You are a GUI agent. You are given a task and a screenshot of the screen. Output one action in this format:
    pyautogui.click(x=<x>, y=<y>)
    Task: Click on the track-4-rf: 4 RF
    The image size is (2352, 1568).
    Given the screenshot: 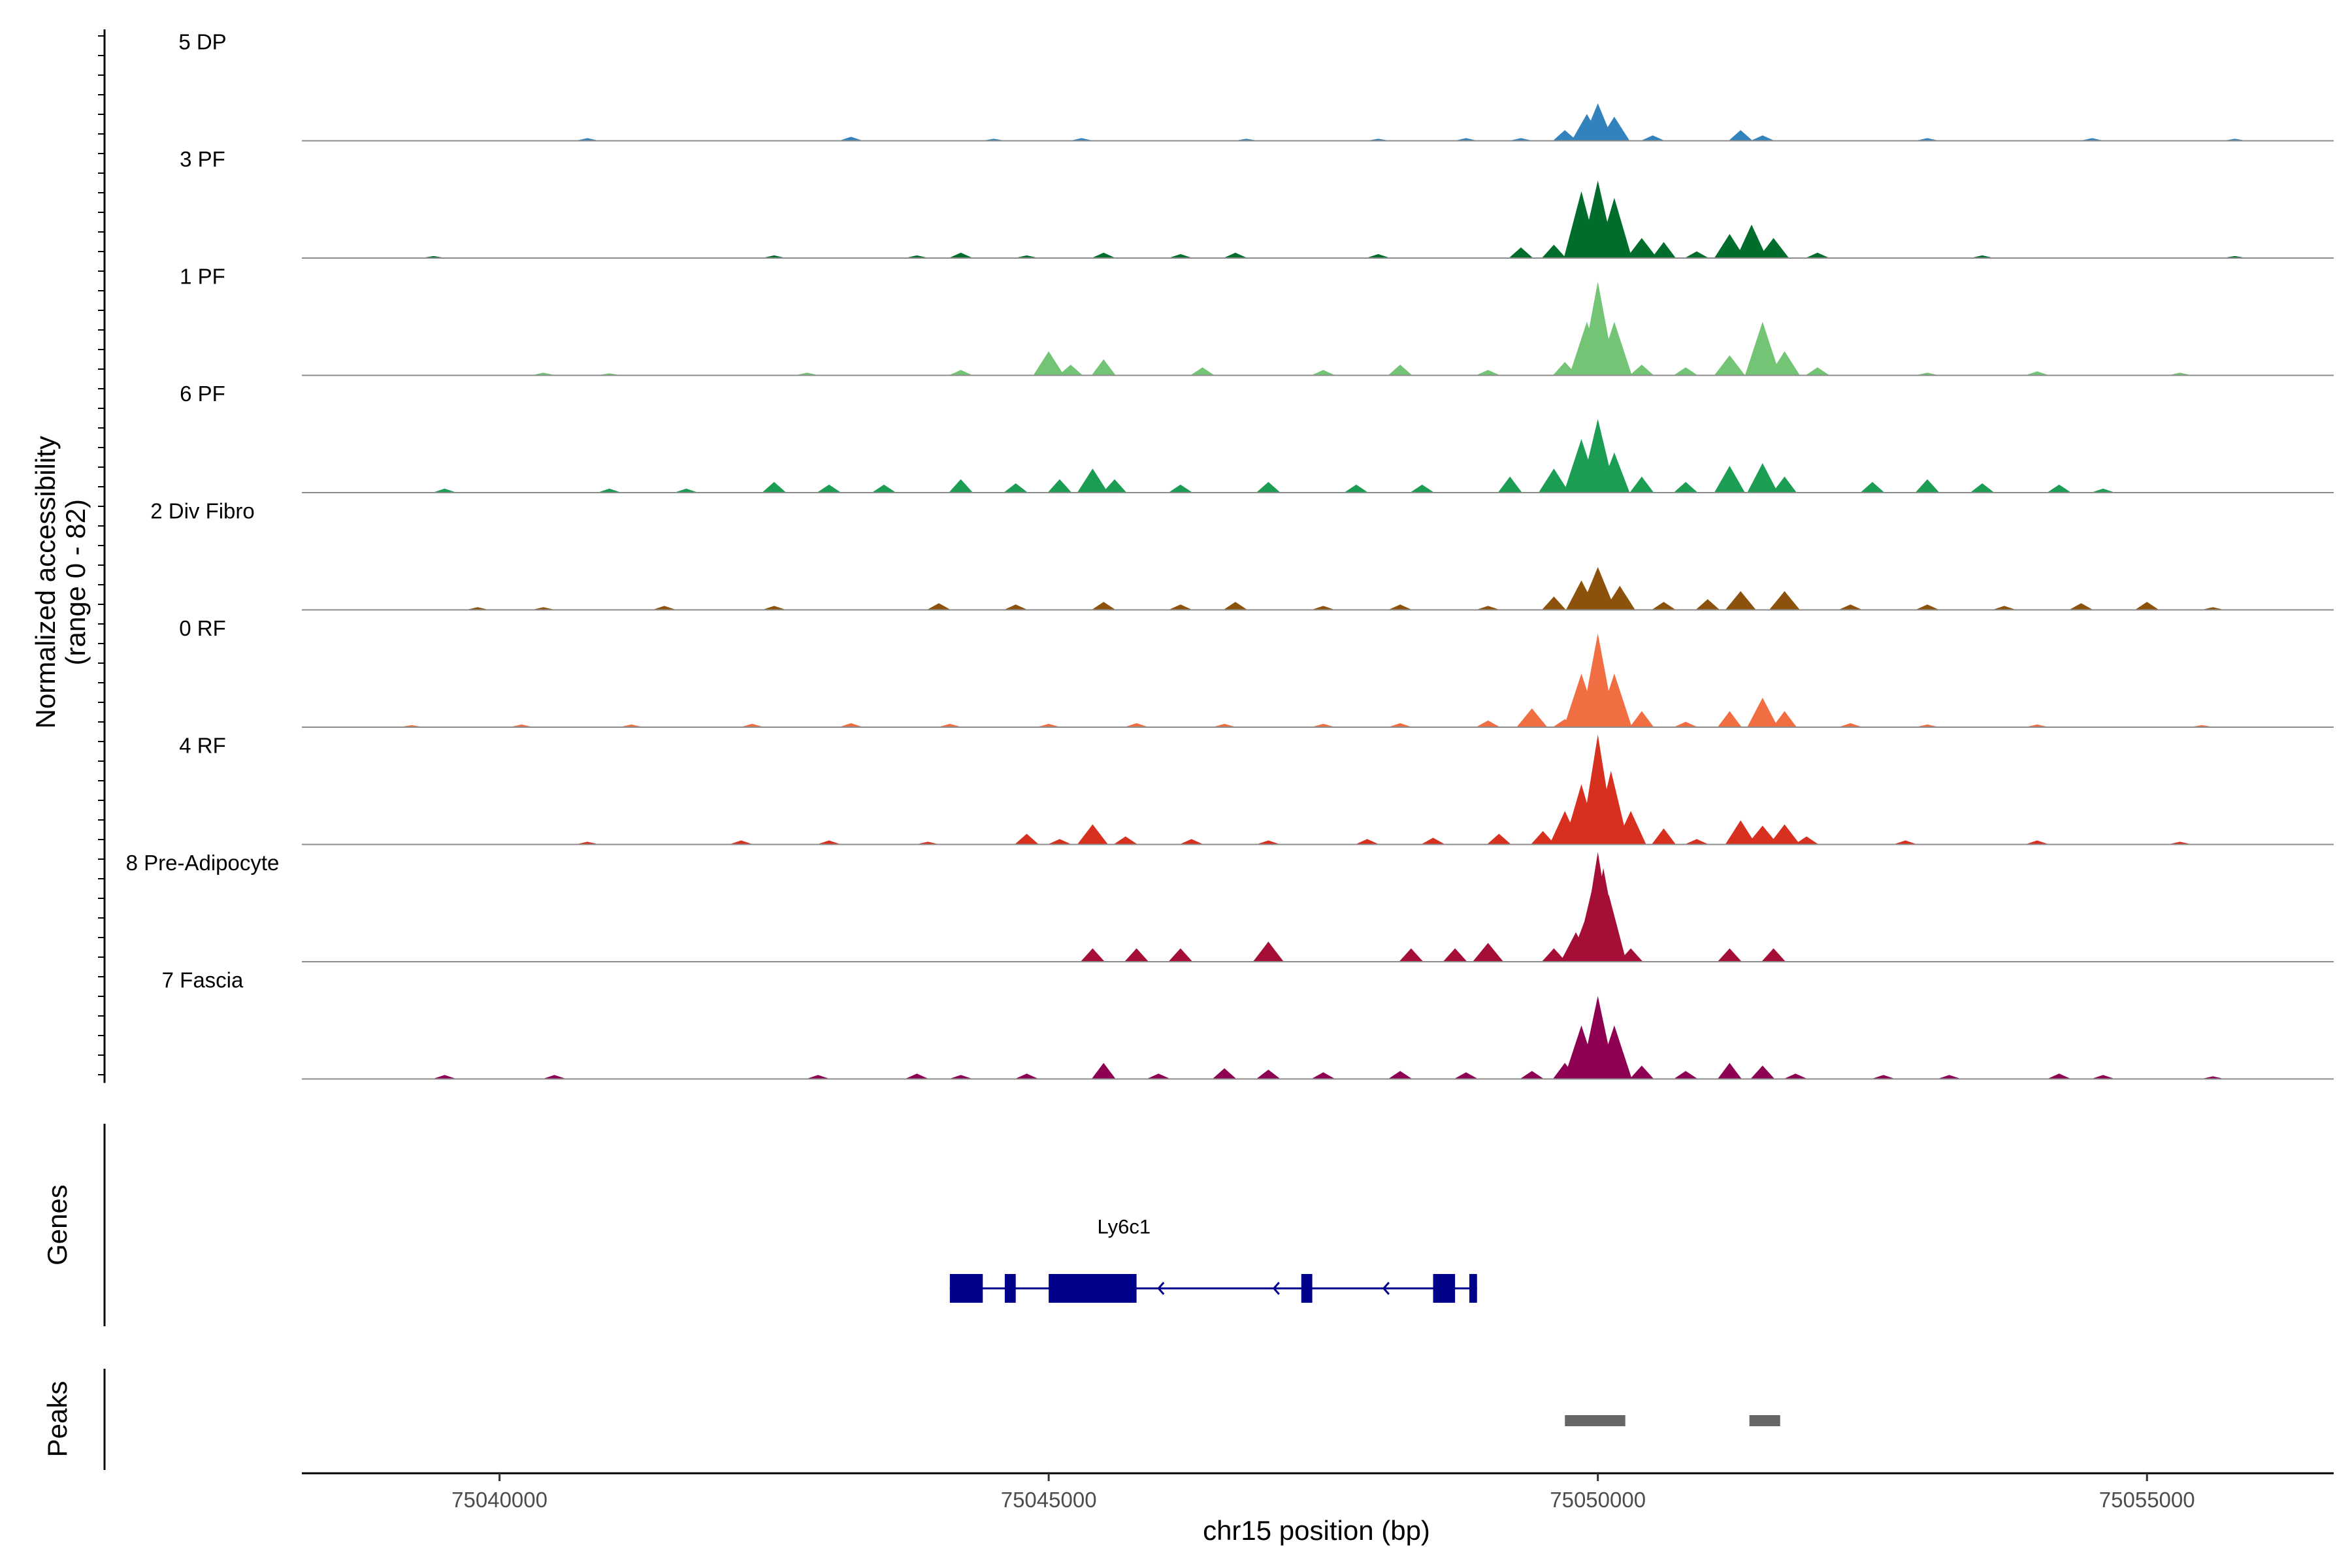 What is the action you would take?
    pyautogui.click(x=1256, y=789)
    